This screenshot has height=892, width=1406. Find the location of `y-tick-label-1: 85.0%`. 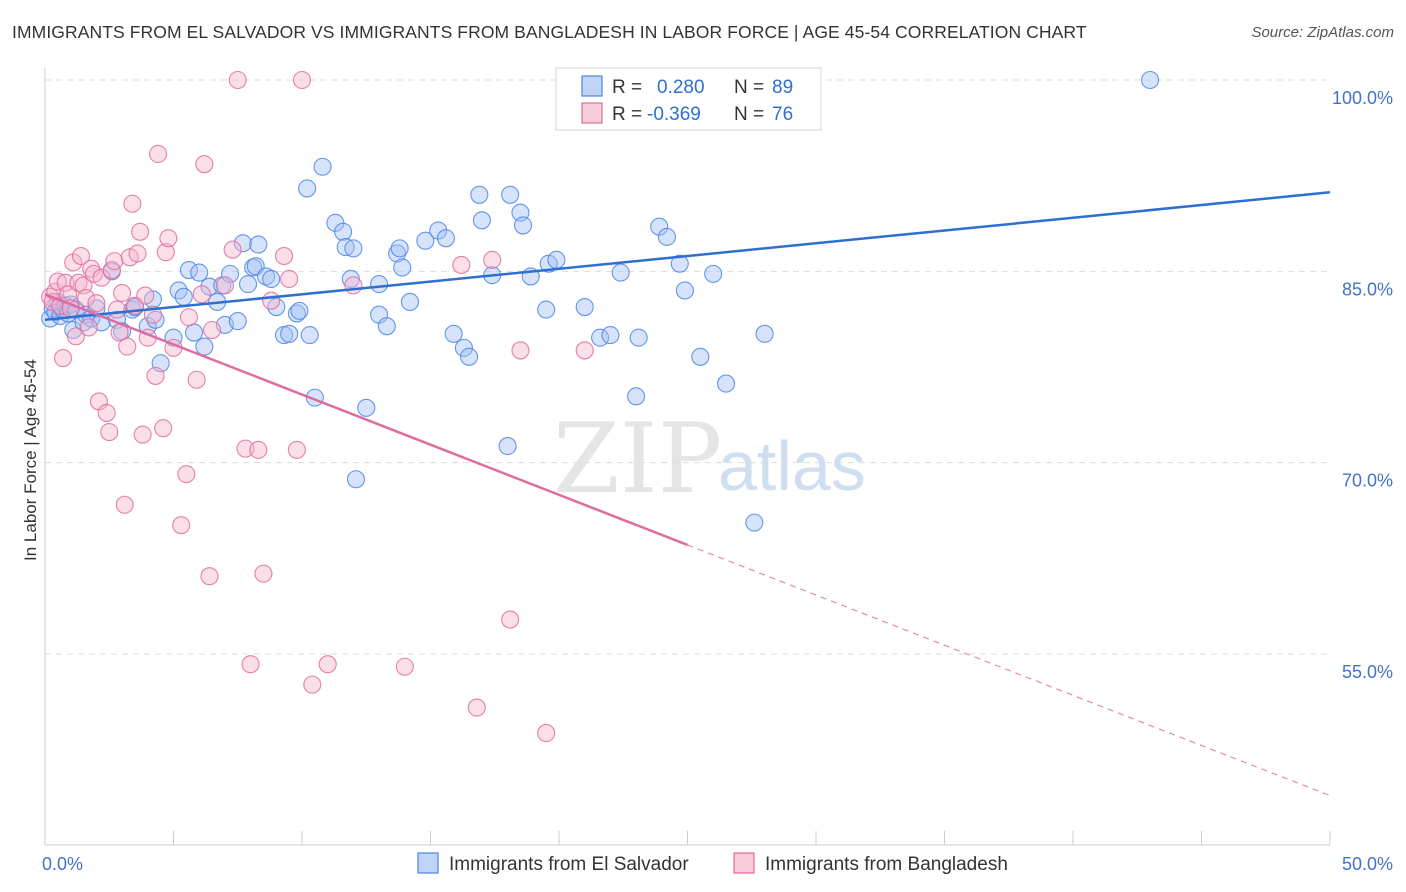

y-tick-label-1: 85.0% is located at coordinates (1367, 289).